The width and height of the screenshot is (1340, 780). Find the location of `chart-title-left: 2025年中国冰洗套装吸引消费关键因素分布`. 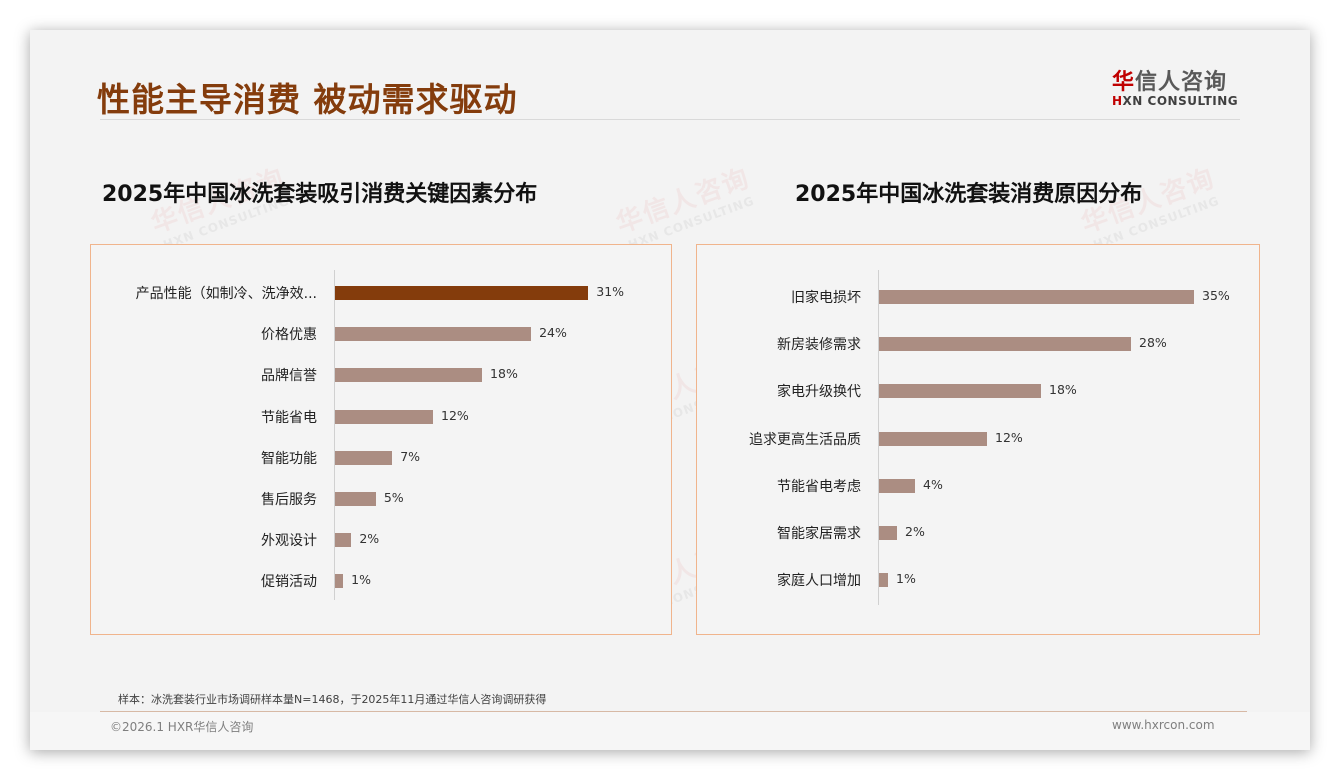

chart-title-left: 2025年中国冰洗套装吸引消费关键因素分布 is located at coordinates (320, 194).